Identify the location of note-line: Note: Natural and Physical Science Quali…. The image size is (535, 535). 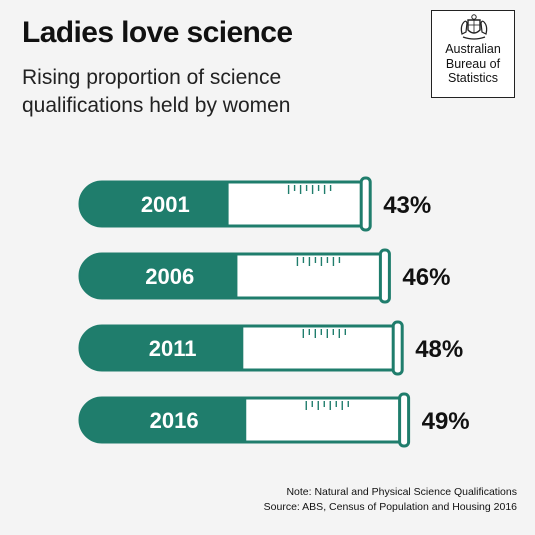
(401, 492).